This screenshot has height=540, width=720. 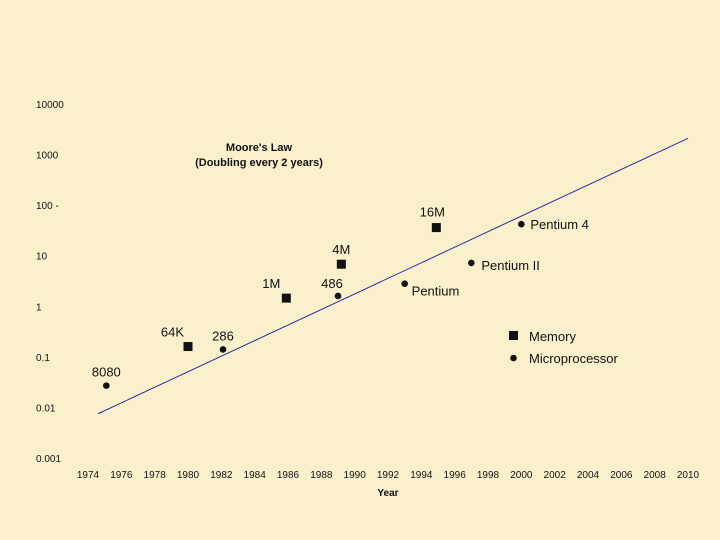 What do you see at coordinates (564, 347) in the screenshot?
I see `legend: Memory Microprocessor` at bounding box center [564, 347].